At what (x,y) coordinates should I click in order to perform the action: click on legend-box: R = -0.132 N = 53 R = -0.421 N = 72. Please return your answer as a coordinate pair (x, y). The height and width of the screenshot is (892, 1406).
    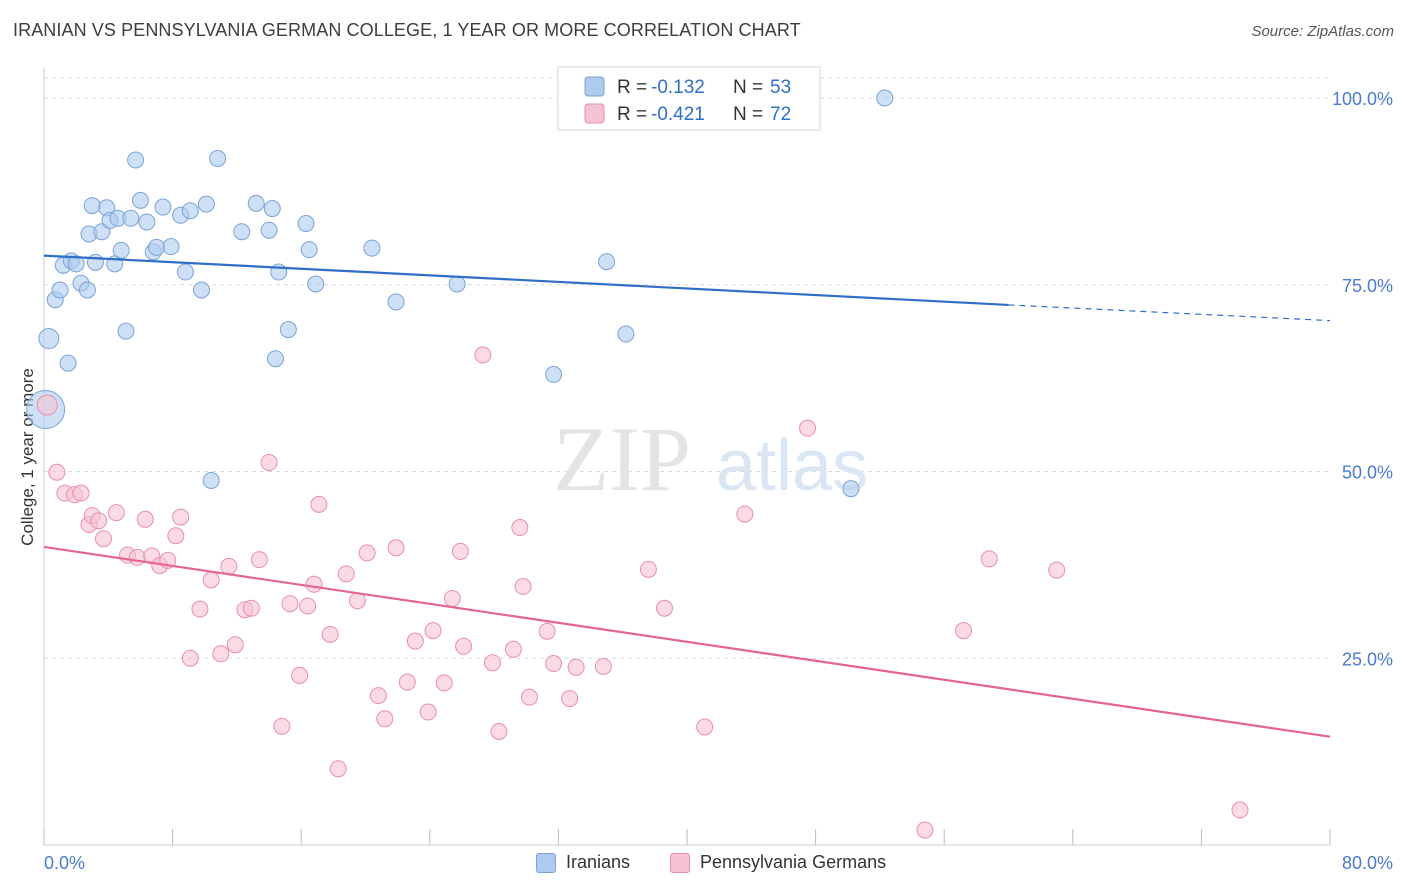
    Looking at the image, I should click on (689, 98).